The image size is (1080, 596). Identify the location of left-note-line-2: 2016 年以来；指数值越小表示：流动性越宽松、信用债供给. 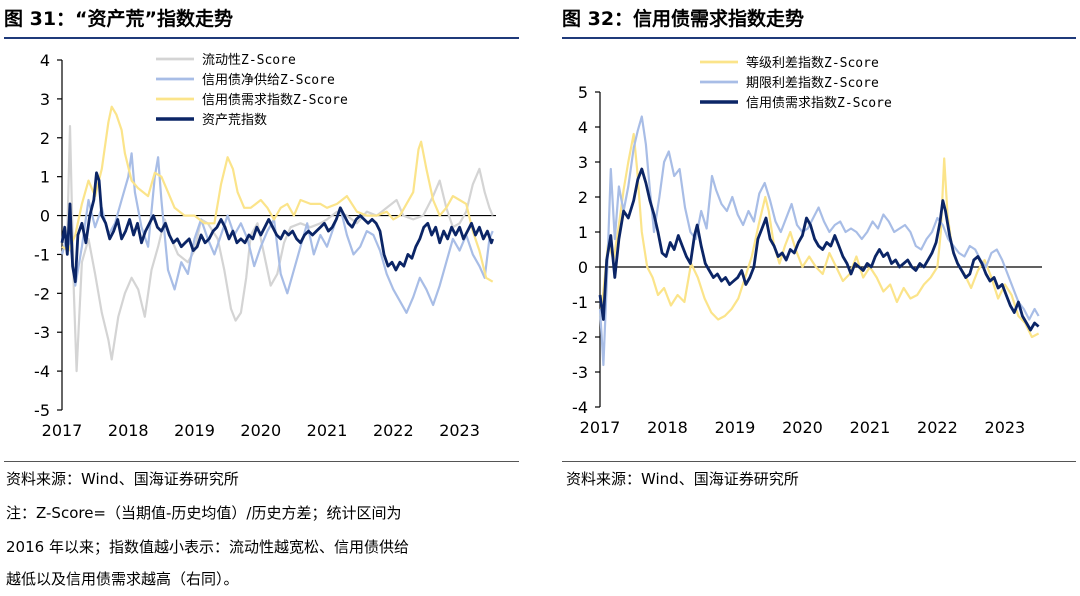
(207, 547).